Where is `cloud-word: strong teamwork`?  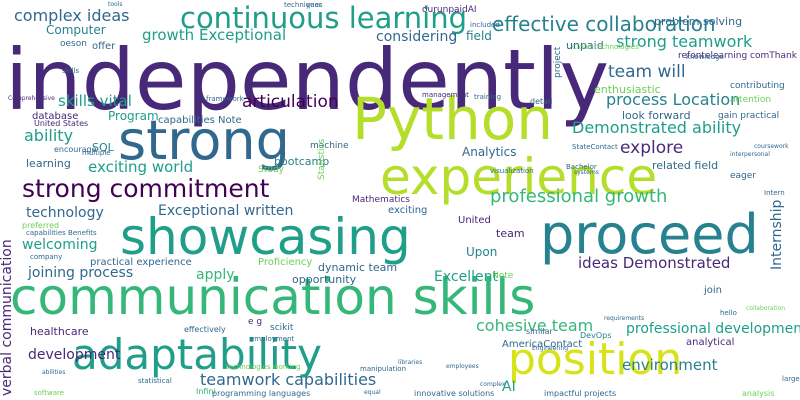 cloud-word: strong teamwork is located at coordinates (684, 41).